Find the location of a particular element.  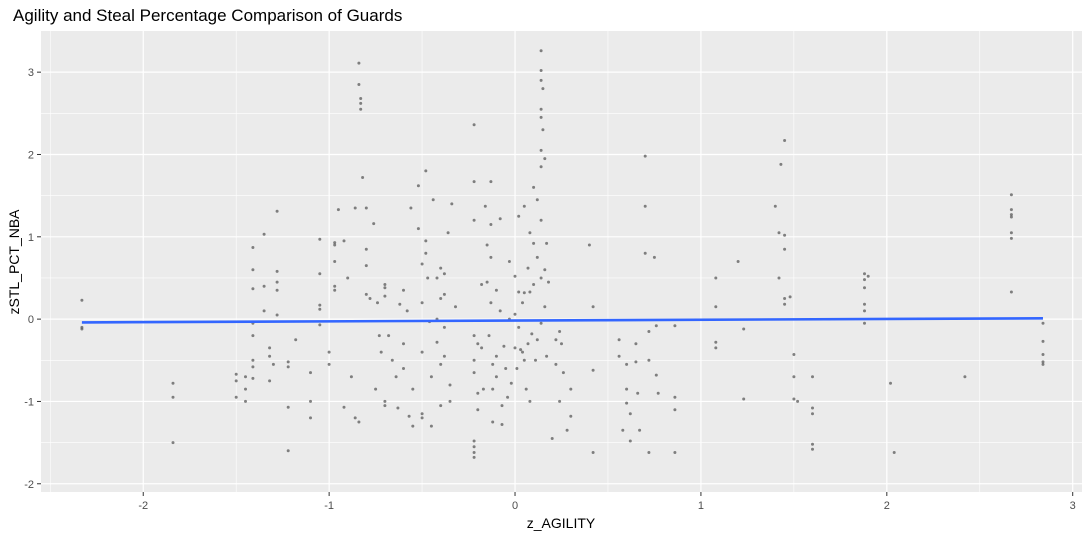

x-tick-label: 3 is located at coordinates (1073, 506).